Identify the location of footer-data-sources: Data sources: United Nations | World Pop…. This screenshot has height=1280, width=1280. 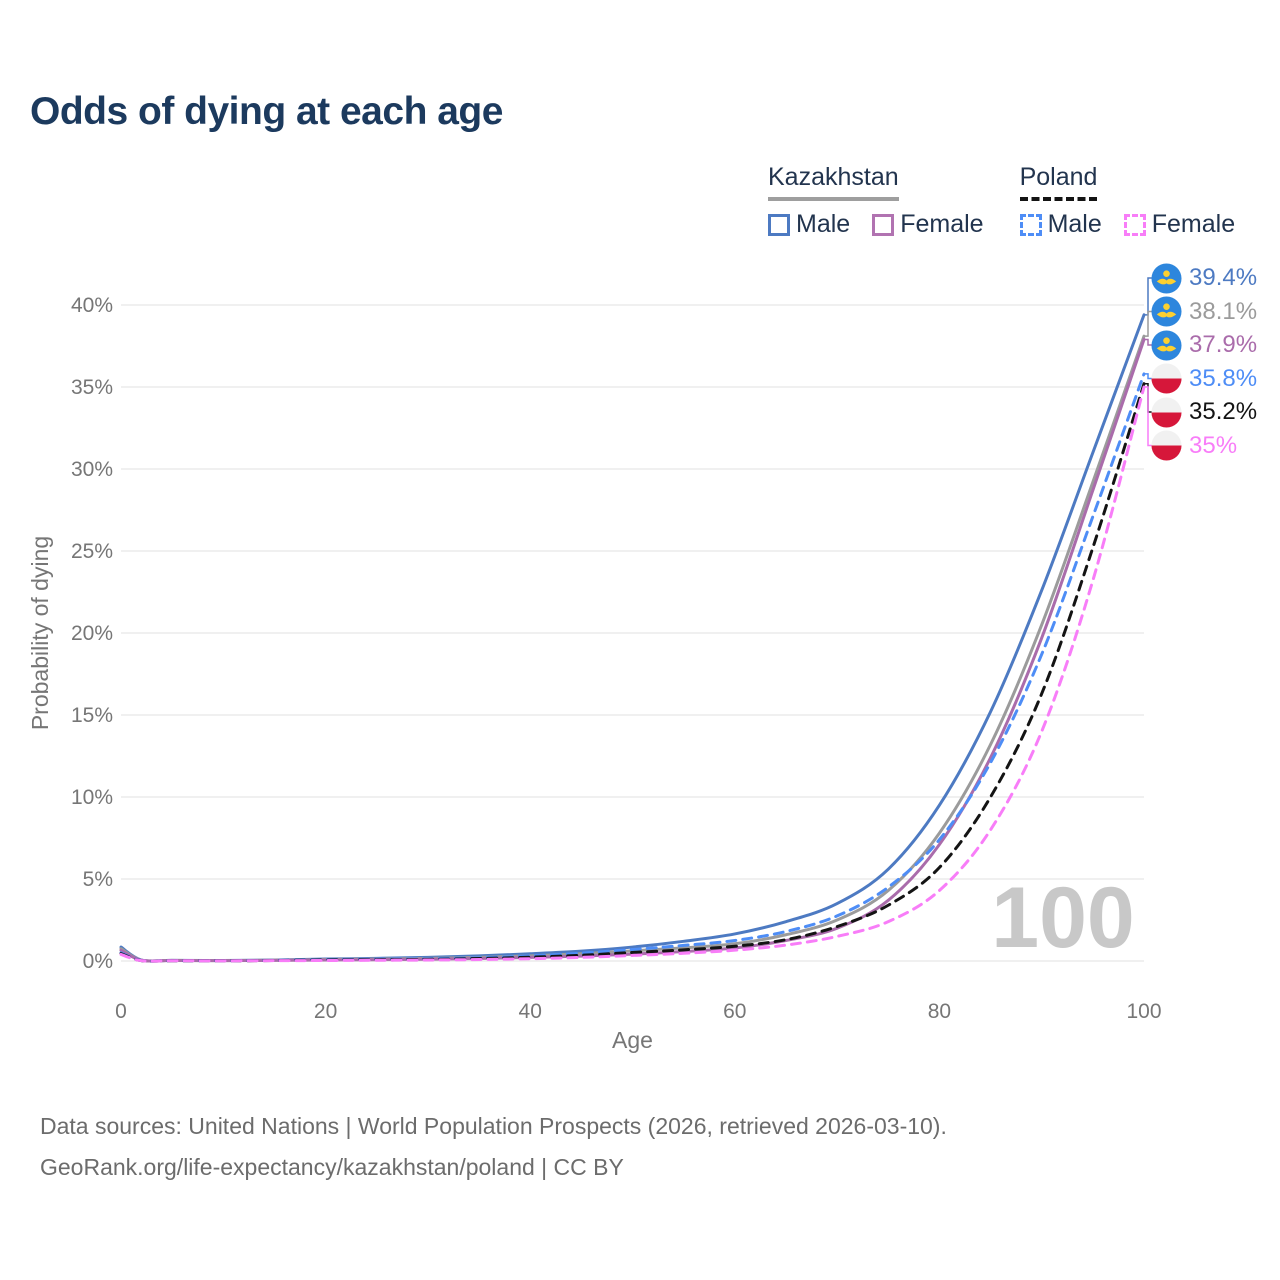
(493, 1126).